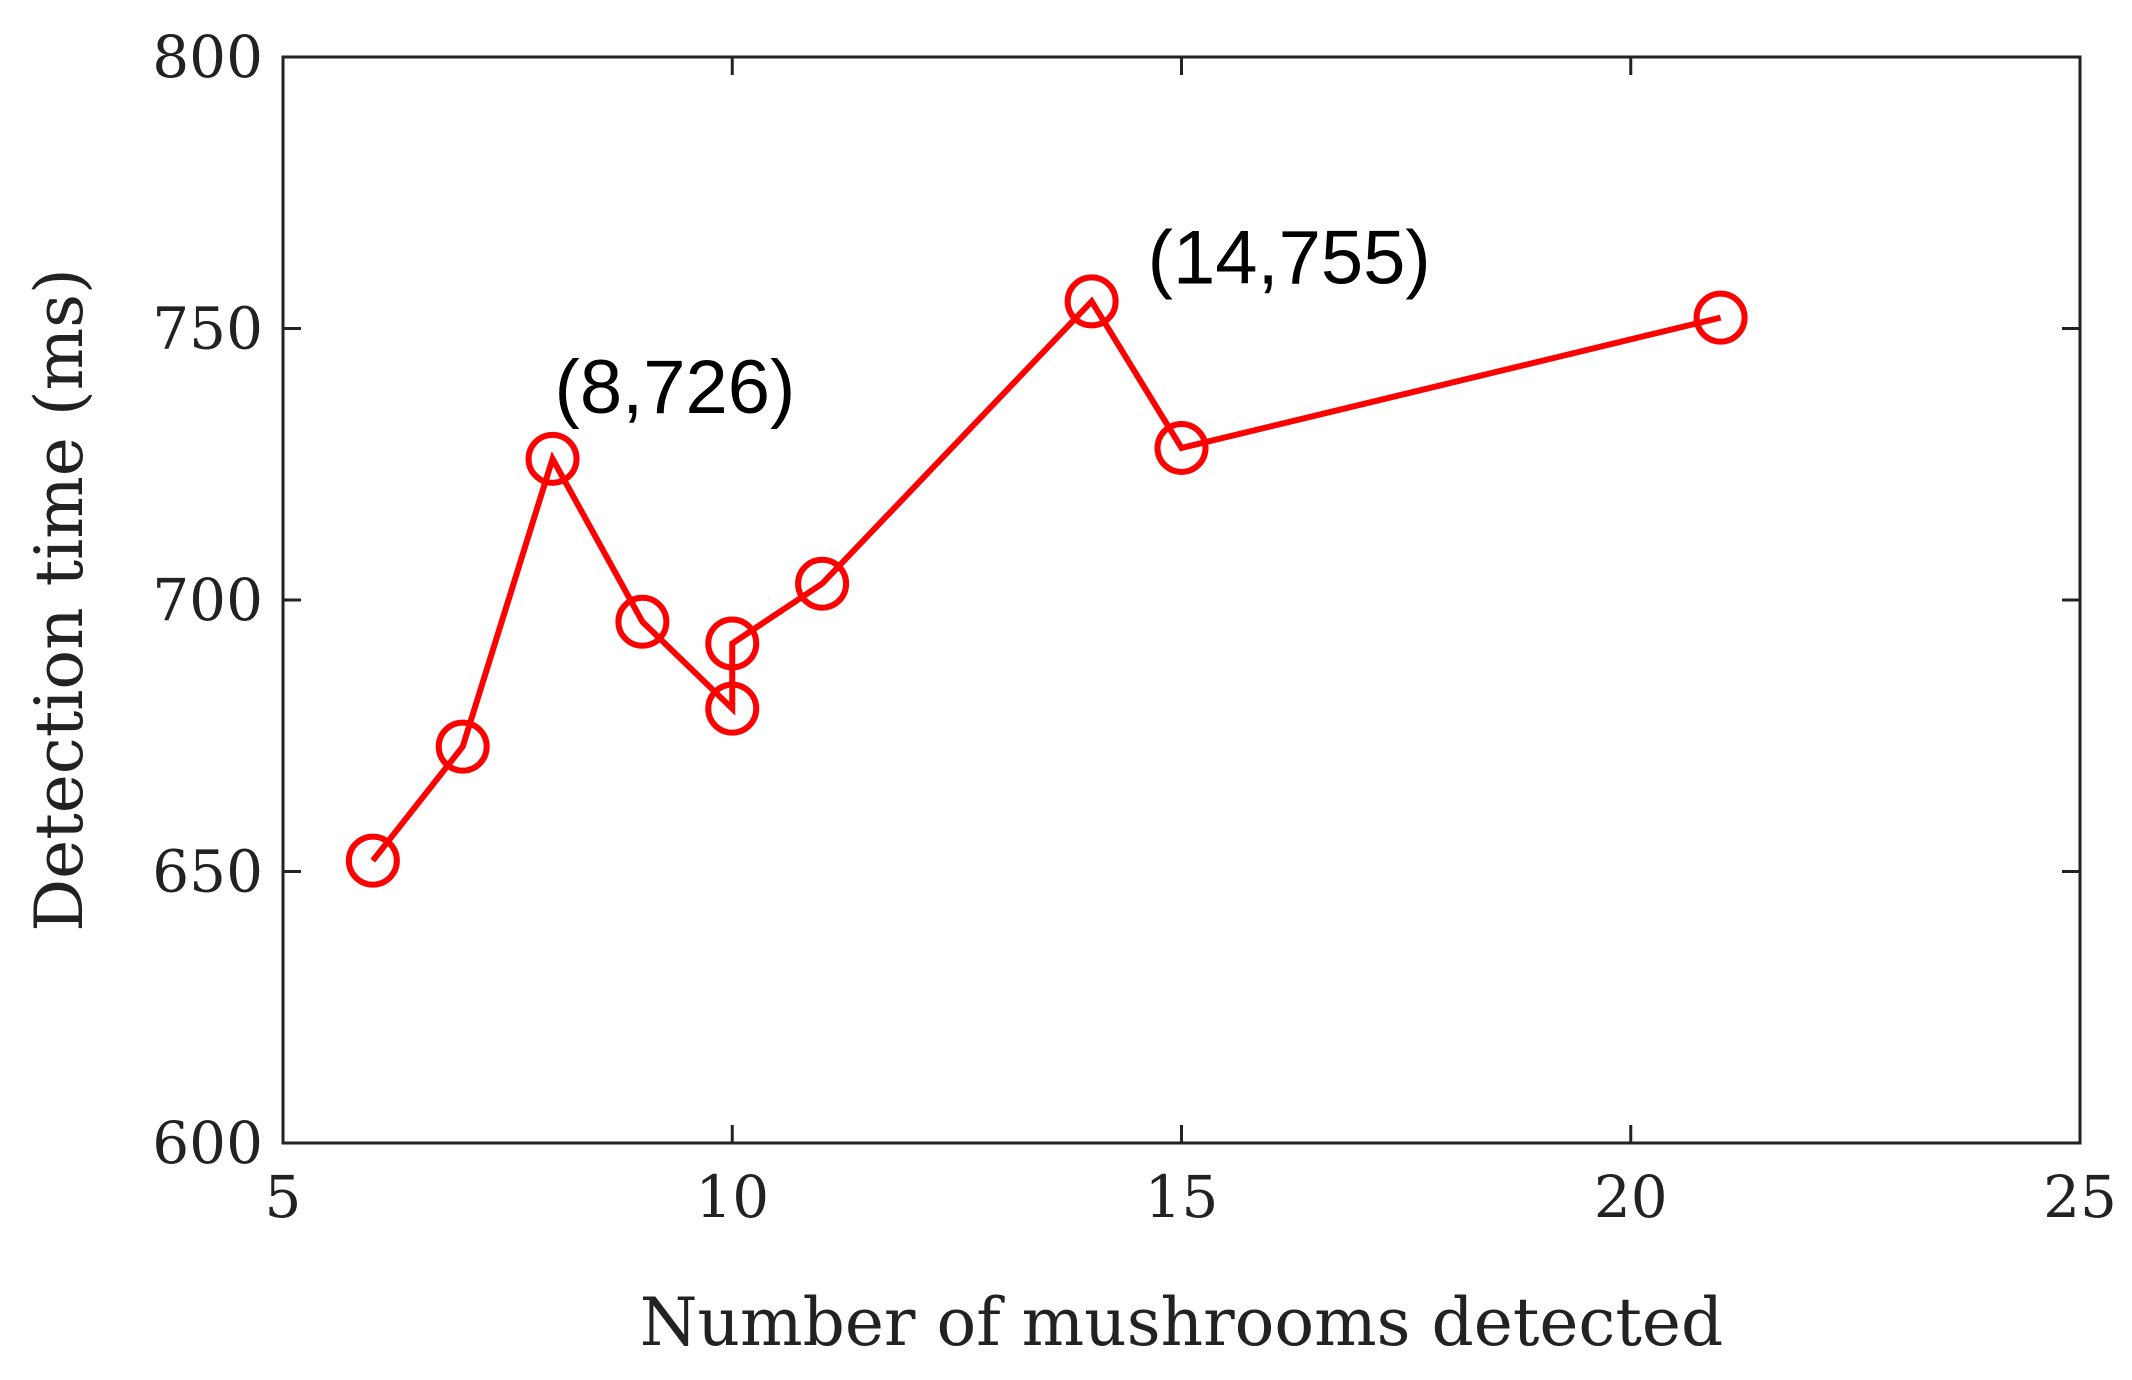  Describe the element at coordinates (1181, 1322) in the screenshot. I see `x-axis-title: Number of mushrooms detected` at that location.